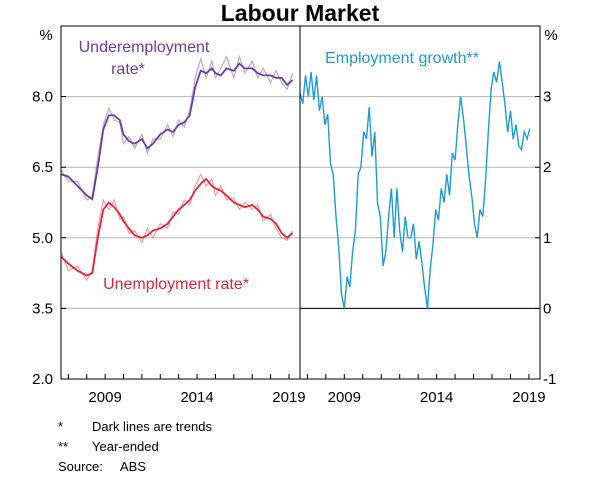 The image size is (600, 480). I want to click on note-mark: **, so click(63, 446).